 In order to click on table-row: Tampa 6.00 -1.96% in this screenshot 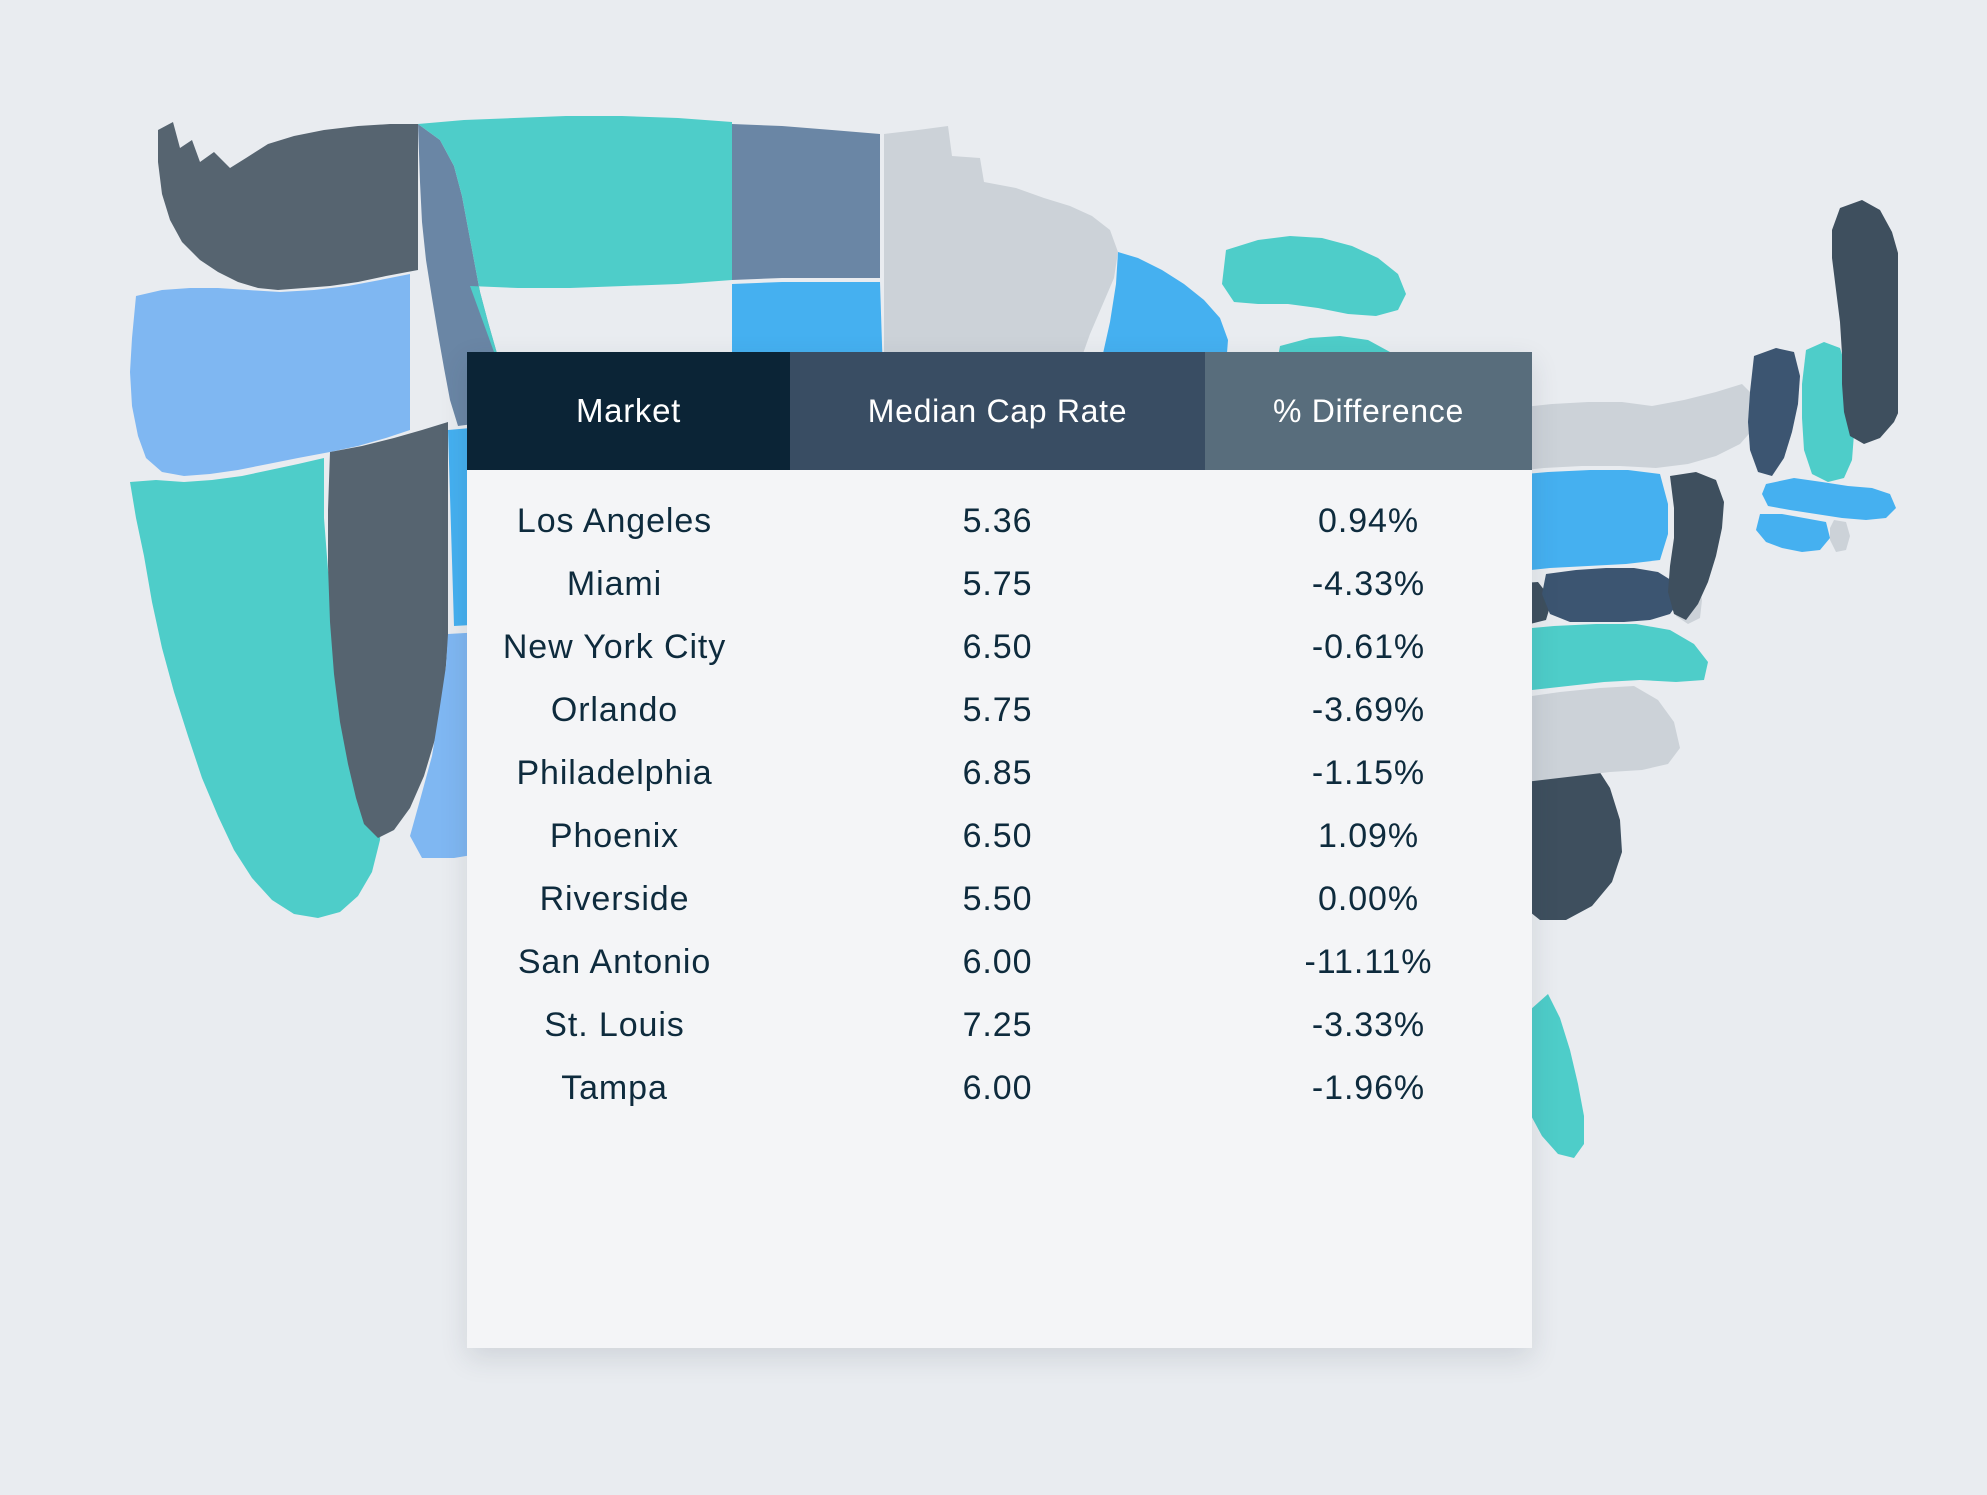, I will do `click(999, 1088)`.